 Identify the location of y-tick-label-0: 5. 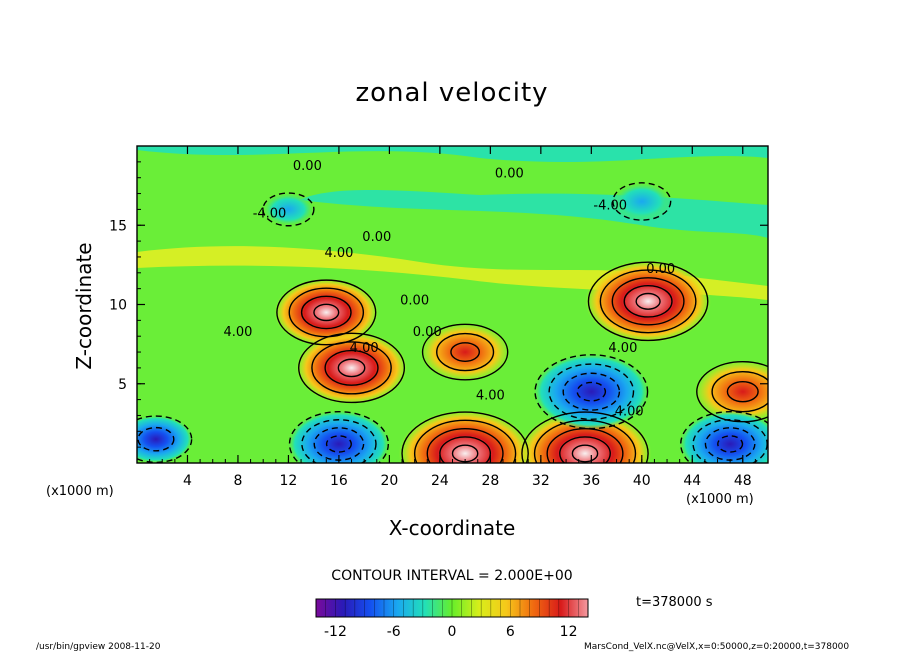
(122, 385).